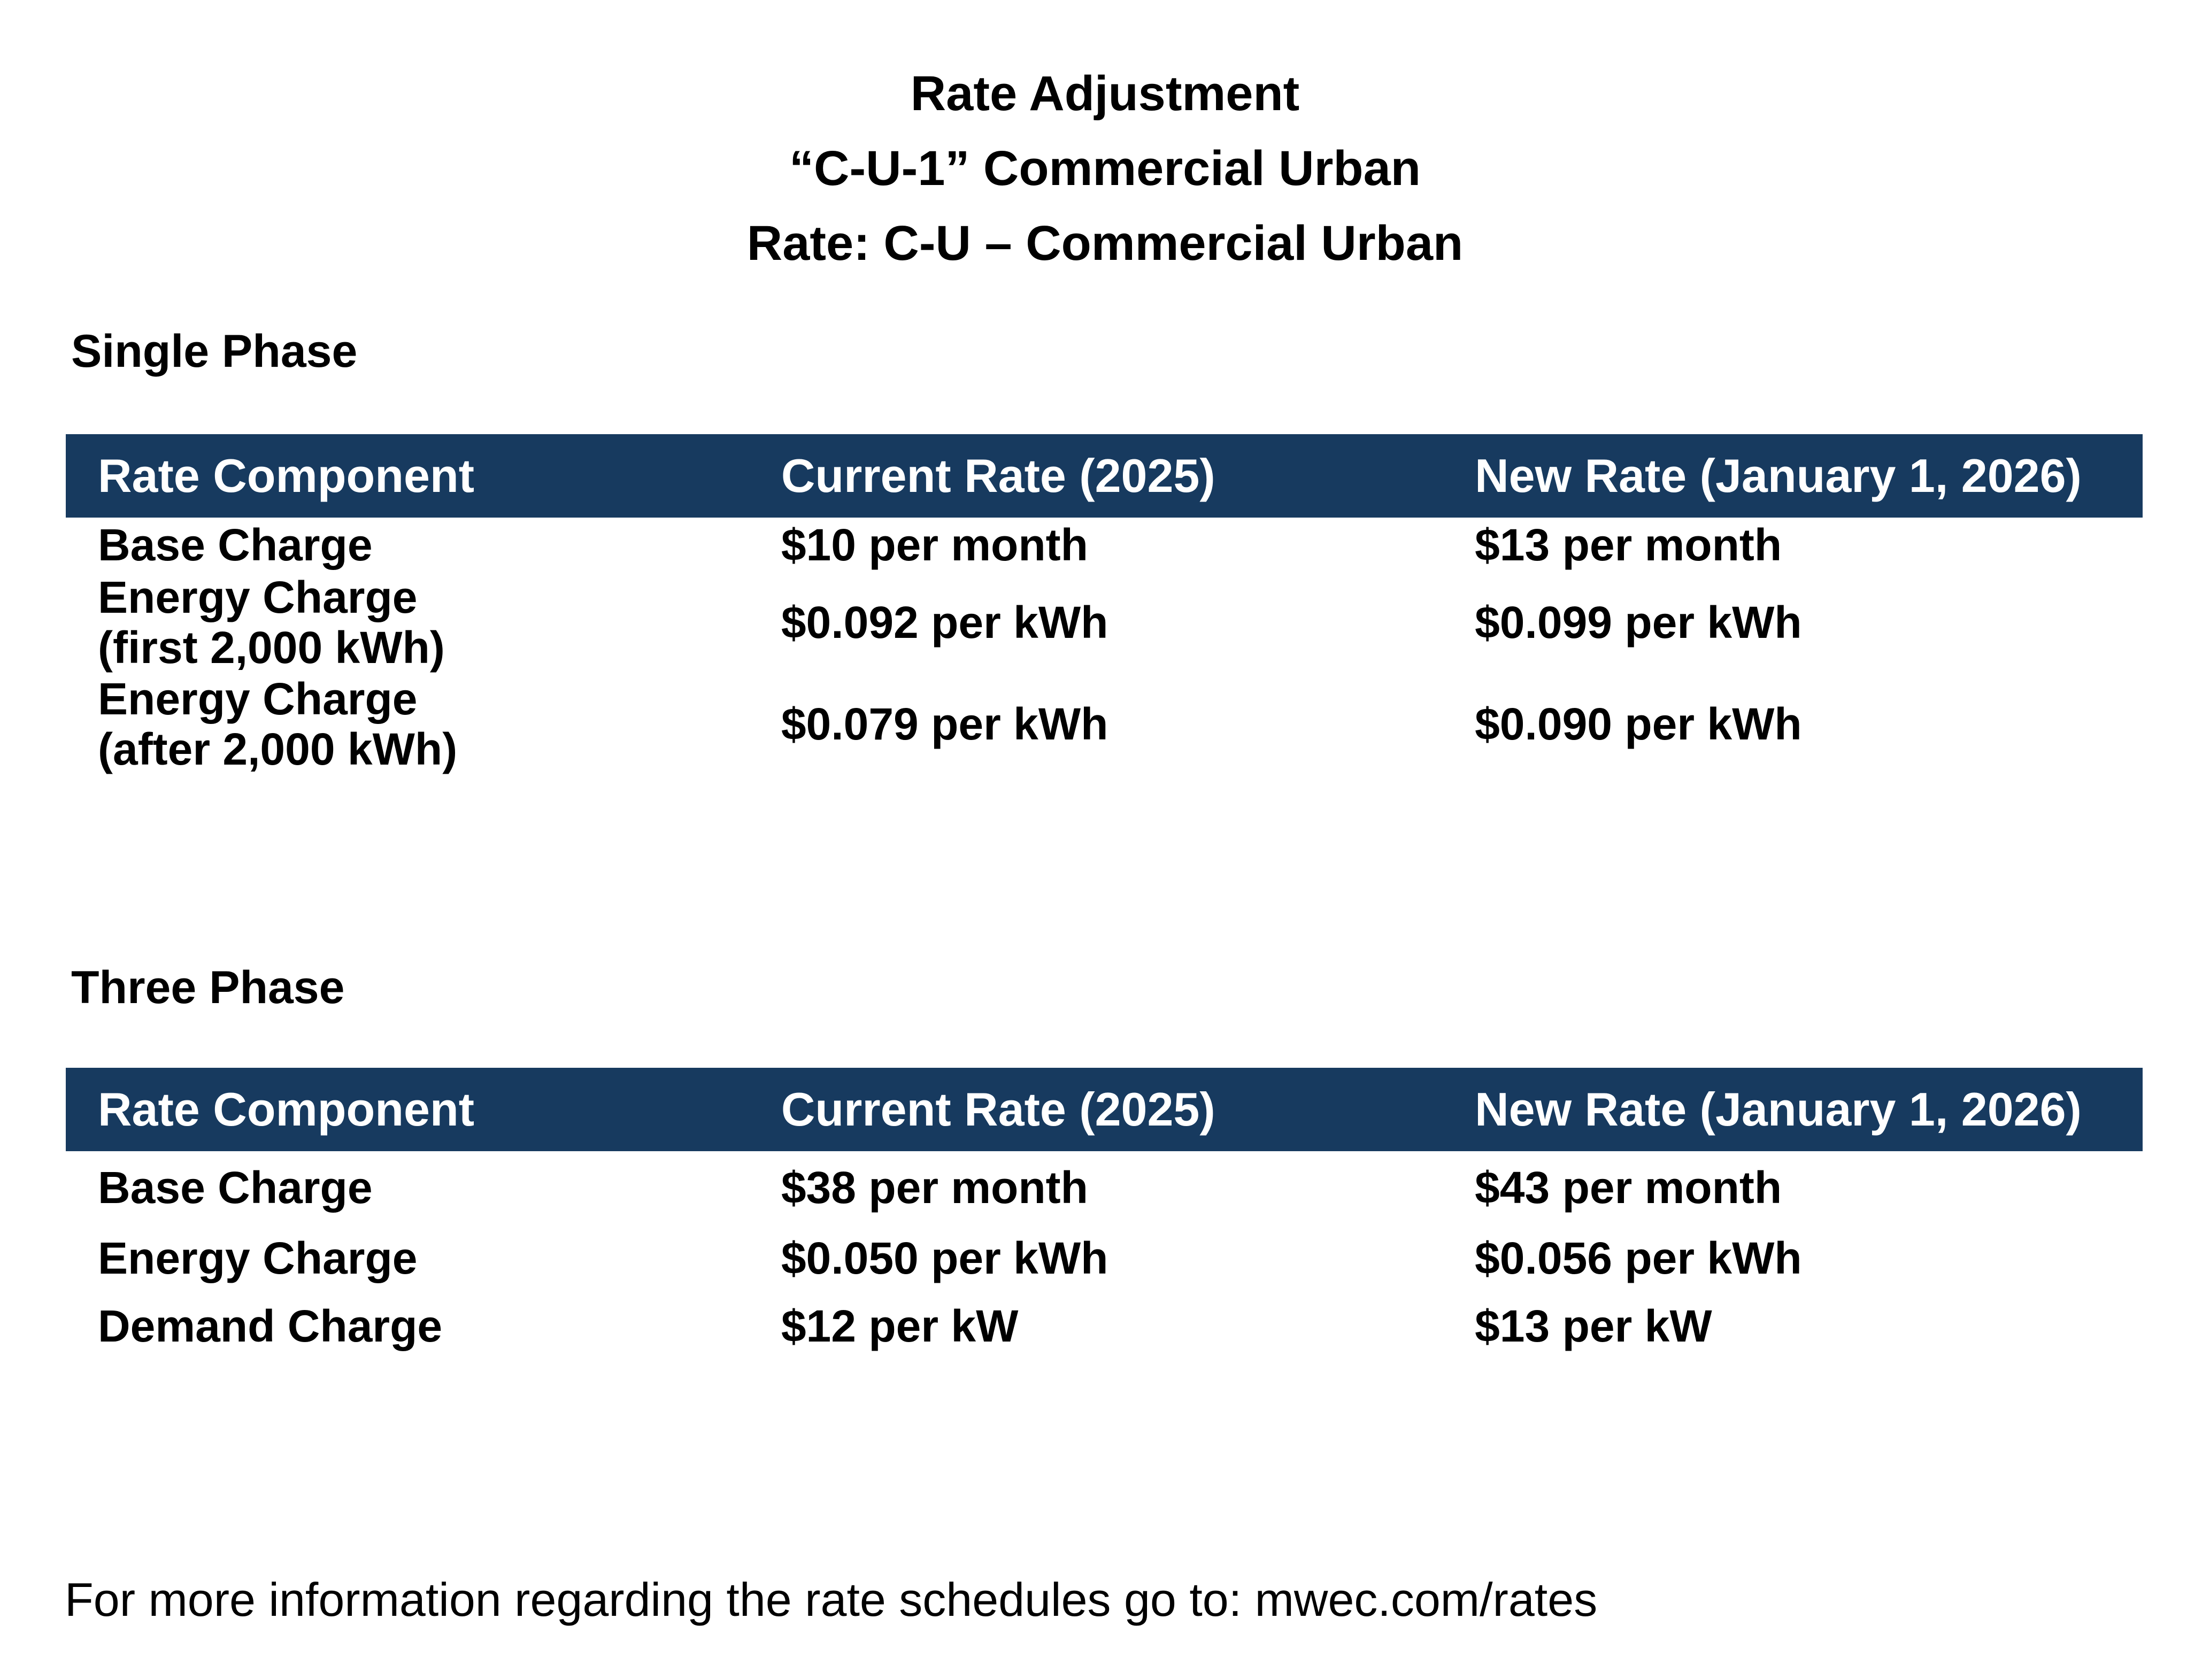  What do you see at coordinates (1104, 545) in the screenshot?
I see `table-row: Base Charge $10 per month $13 per month` at bounding box center [1104, 545].